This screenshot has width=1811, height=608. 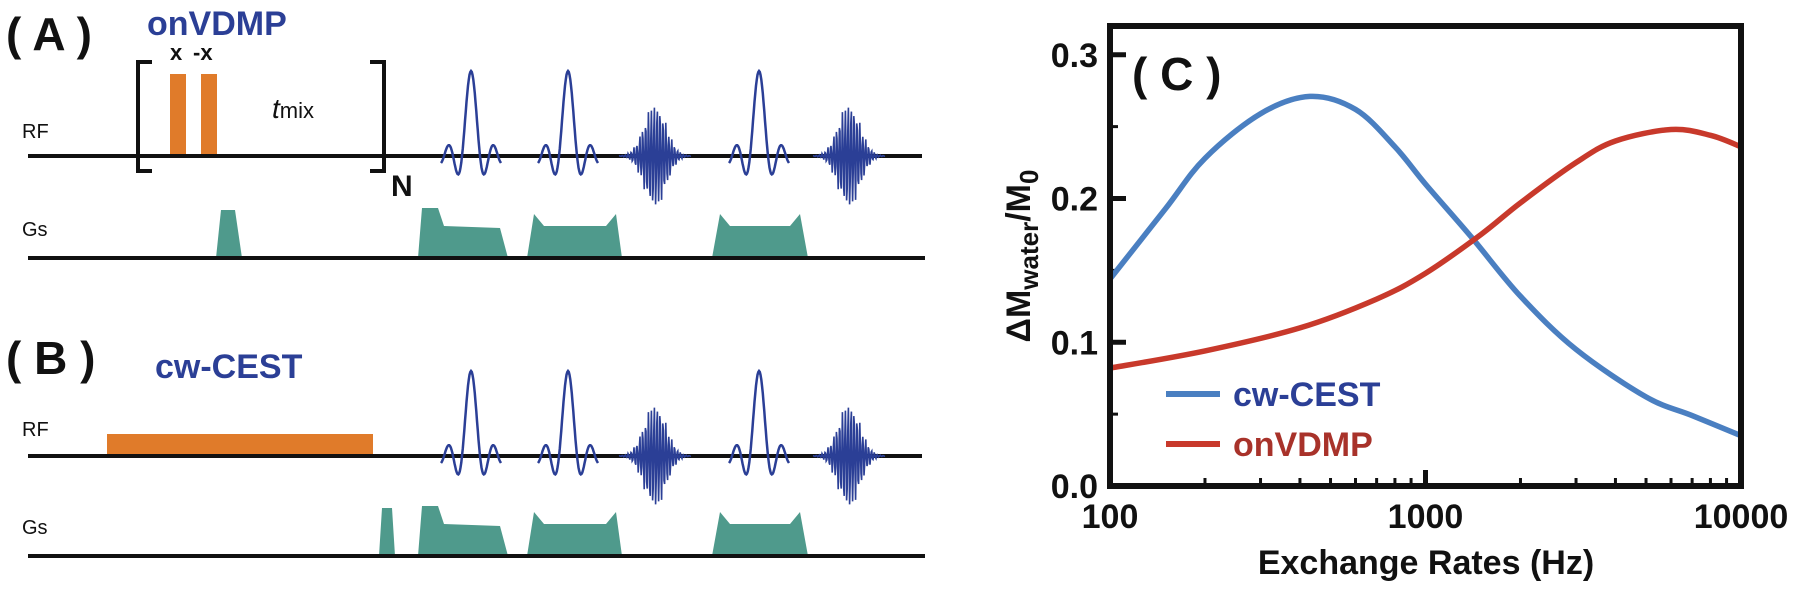 I want to click on y-tick-label: 0.3, so click(x=1074, y=56).